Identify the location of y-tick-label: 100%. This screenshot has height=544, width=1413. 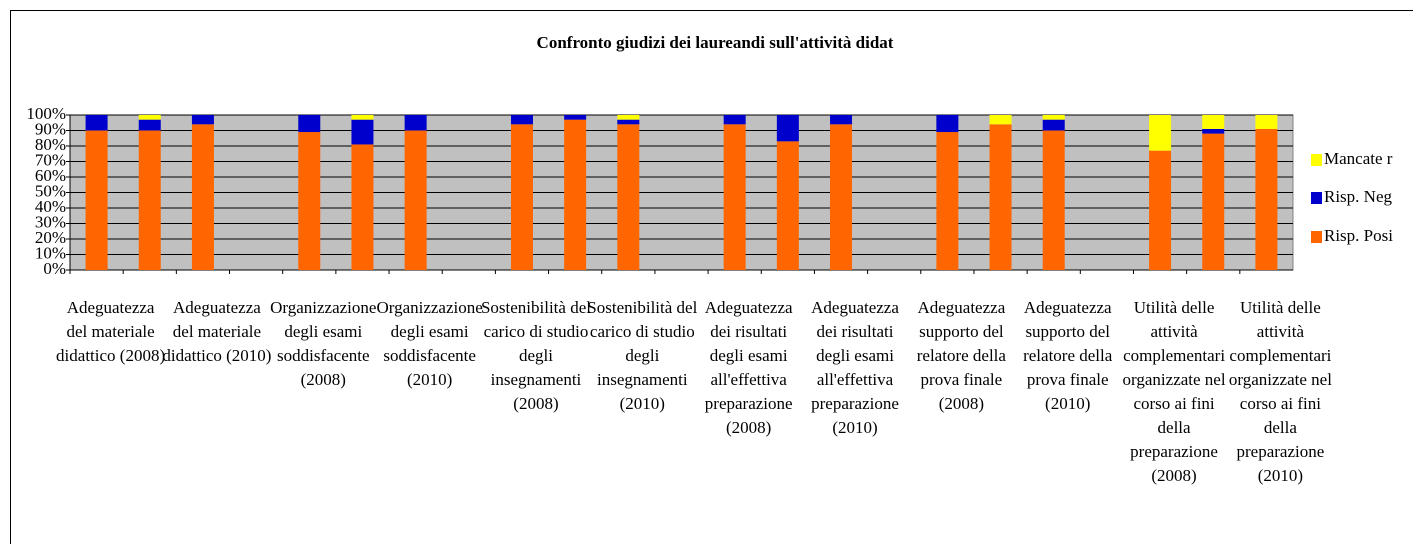
(46, 113).